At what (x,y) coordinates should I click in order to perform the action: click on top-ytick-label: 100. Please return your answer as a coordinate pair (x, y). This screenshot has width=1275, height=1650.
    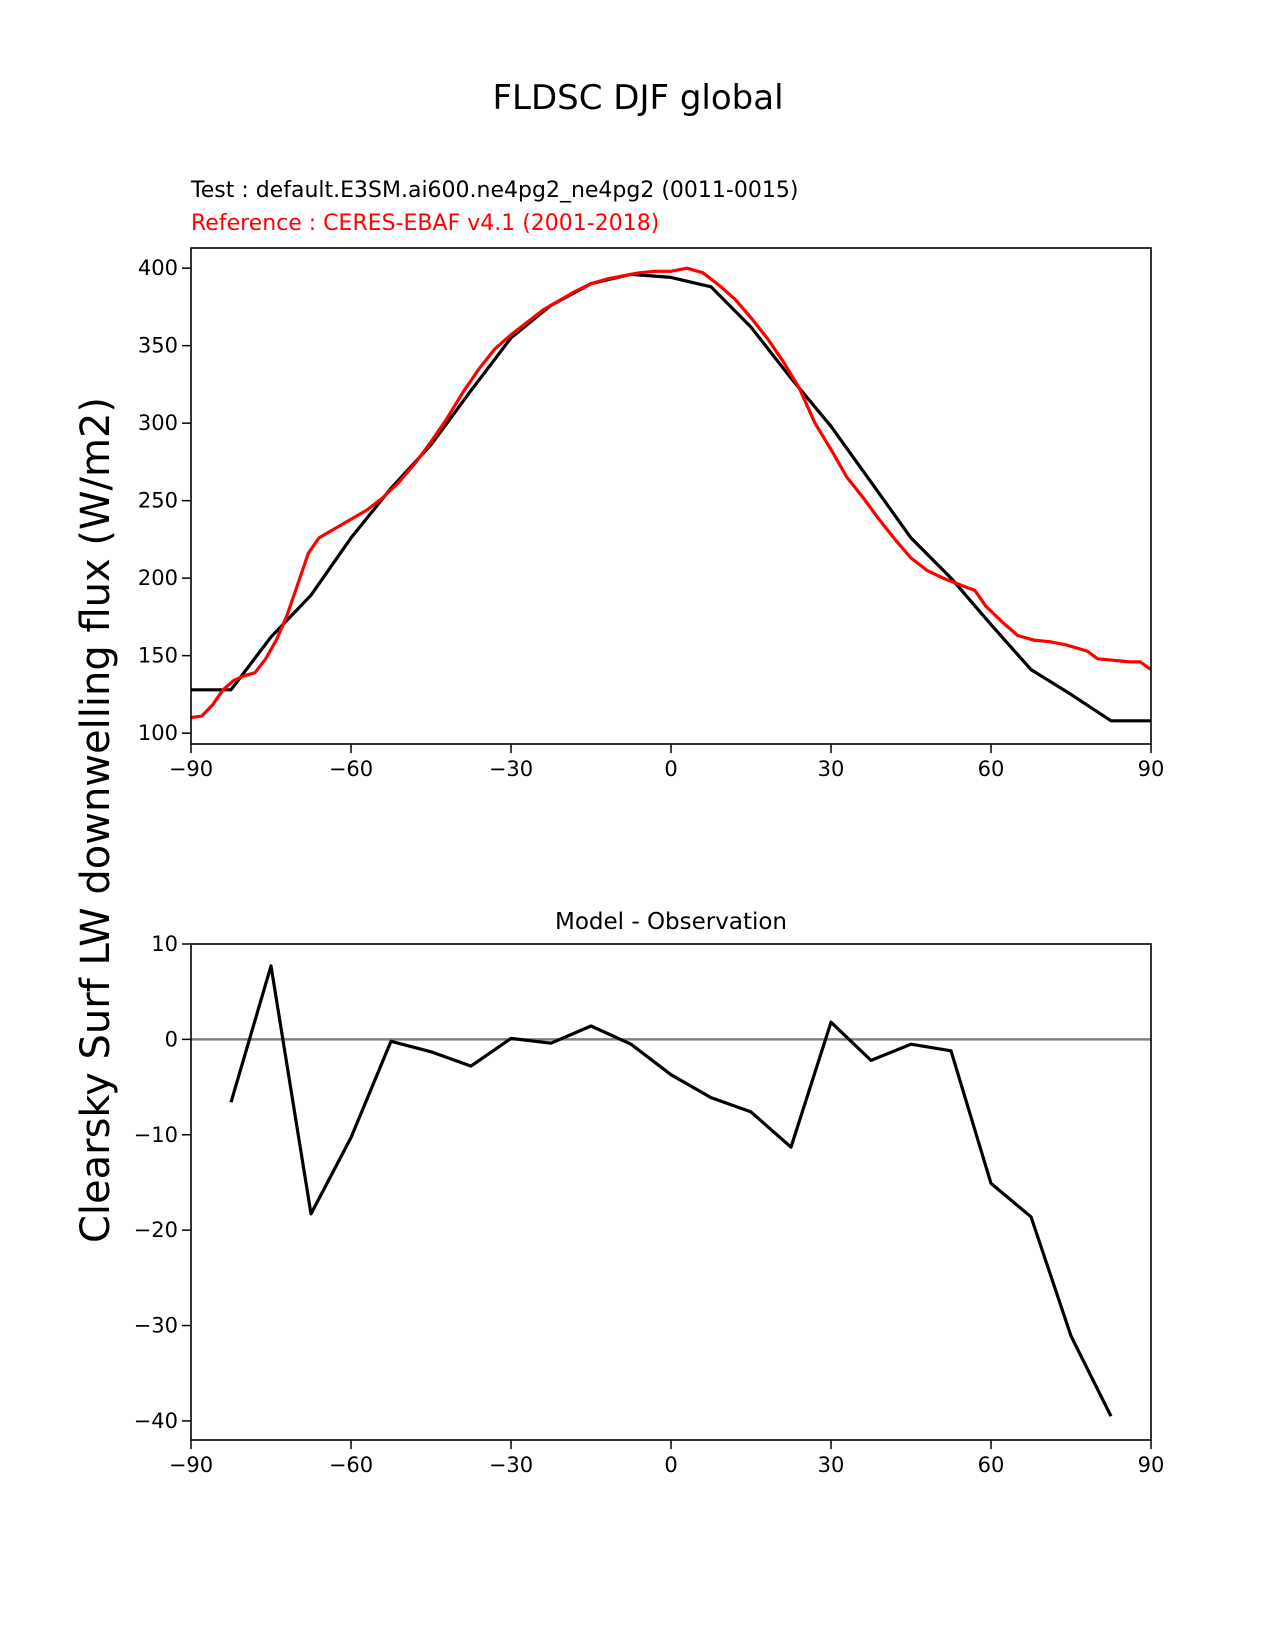
    Looking at the image, I should click on (158, 733).